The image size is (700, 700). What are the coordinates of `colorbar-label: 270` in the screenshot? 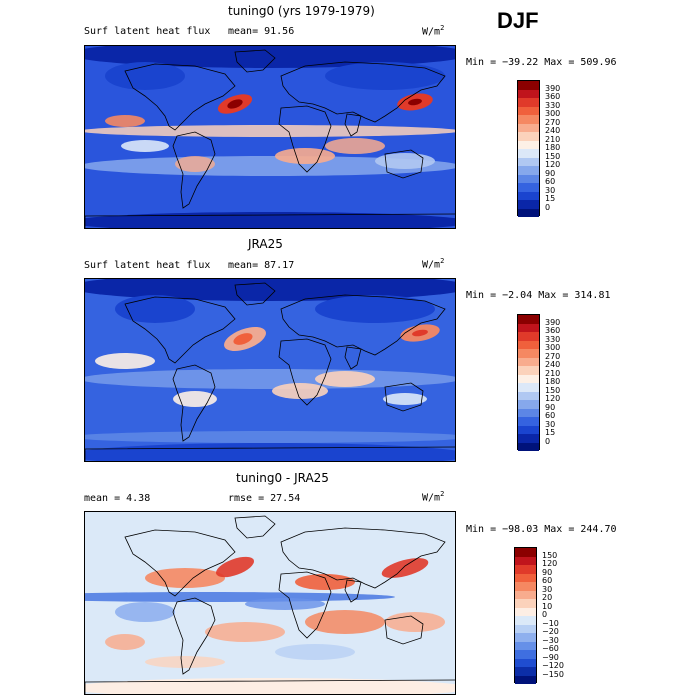 It's located at (553, 122).